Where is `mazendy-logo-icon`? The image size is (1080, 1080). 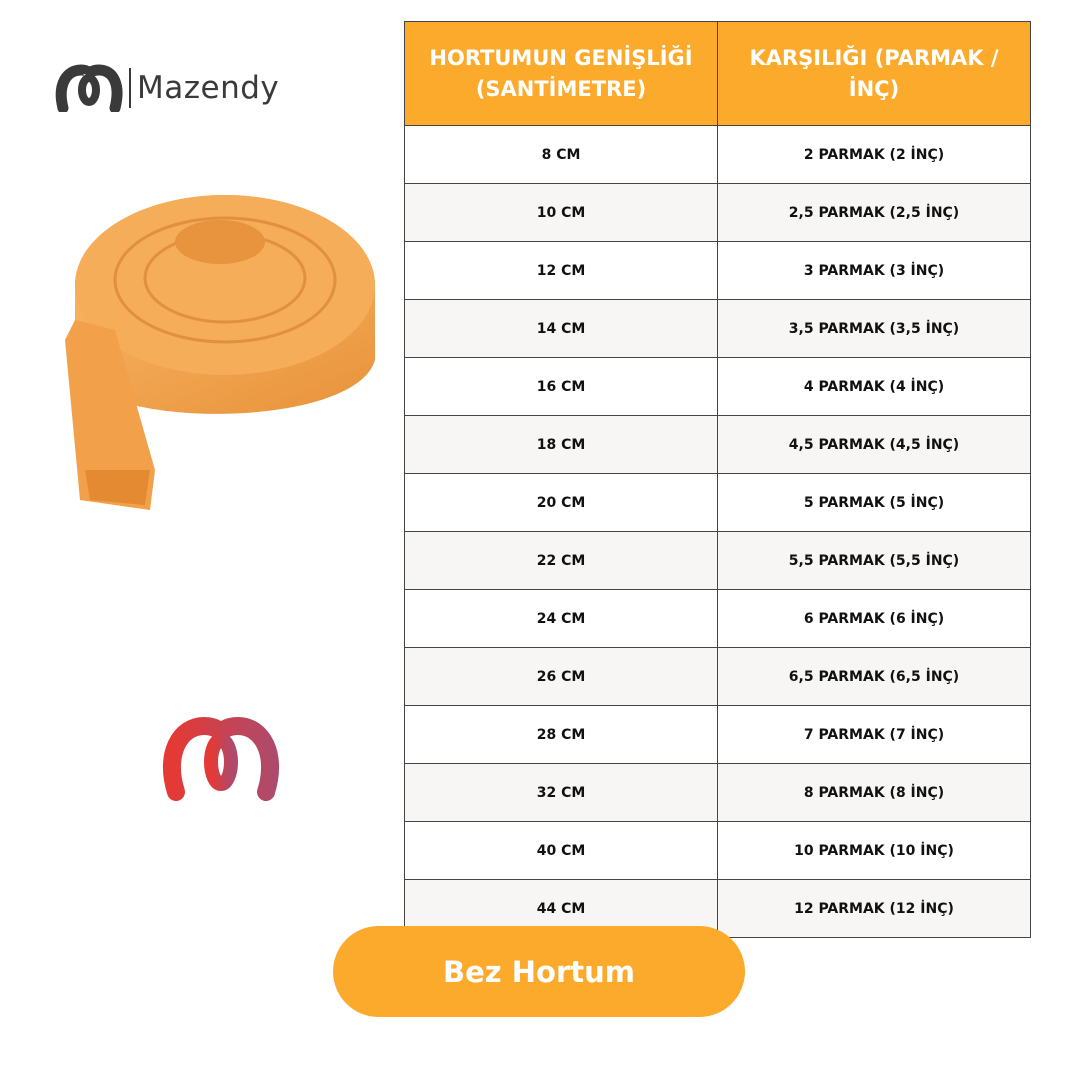 mazendy-logo-icon is located at coordinates (89, 88).